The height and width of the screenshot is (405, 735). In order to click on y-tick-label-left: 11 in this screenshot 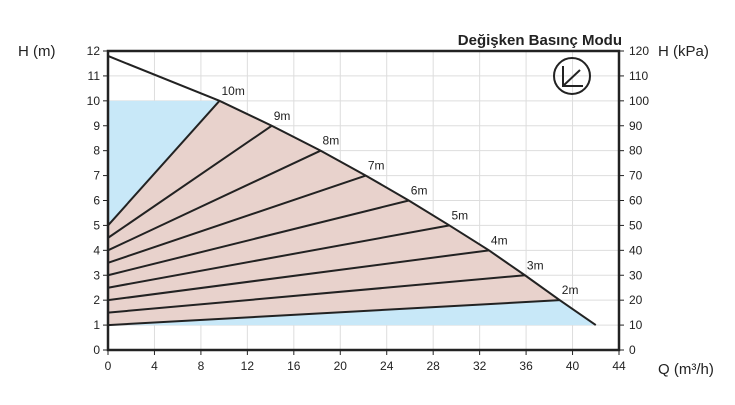, I will do `click(94, 76)`.